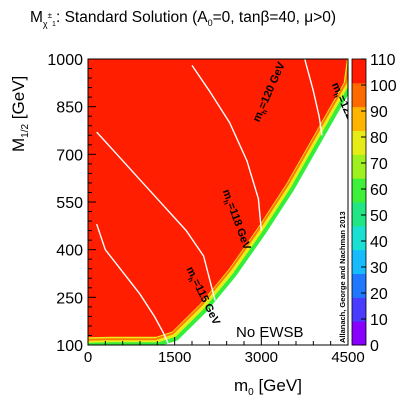  I want to click on x-axis-label: m0 [GeV], so click(268, 387).